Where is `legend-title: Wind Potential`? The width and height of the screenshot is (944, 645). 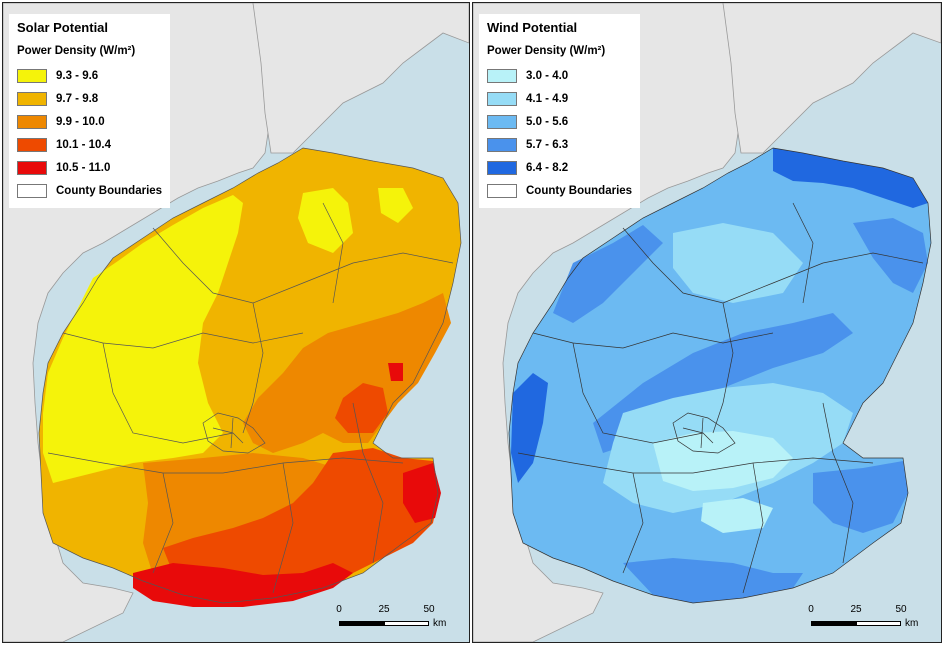
legend-title: Wind Potential is located at coordinates (532, 27).